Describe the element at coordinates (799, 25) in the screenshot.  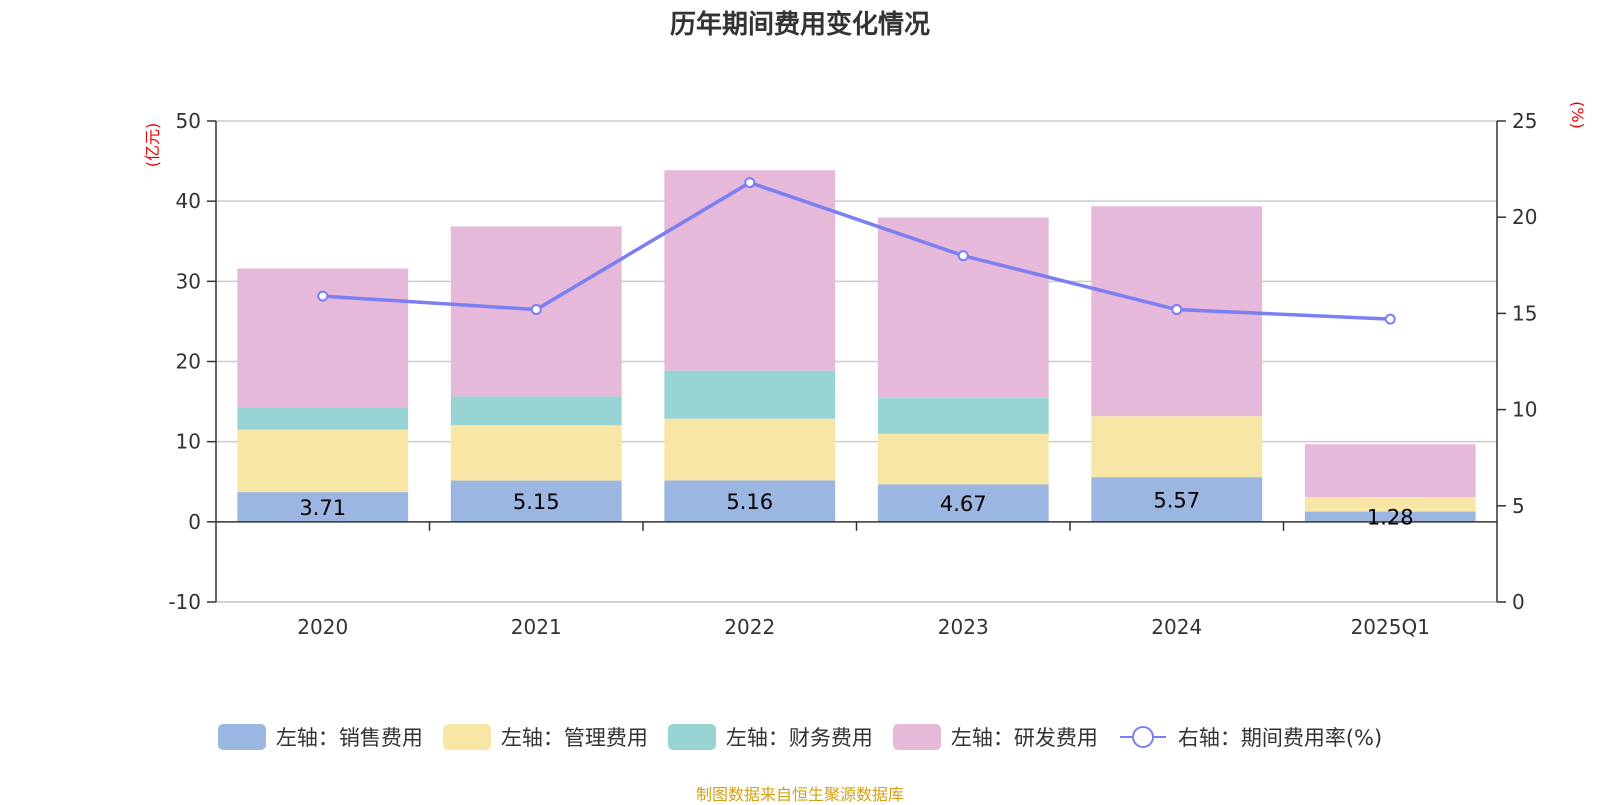
I see `chart-title: 历年期间费用变化情况` at that location.